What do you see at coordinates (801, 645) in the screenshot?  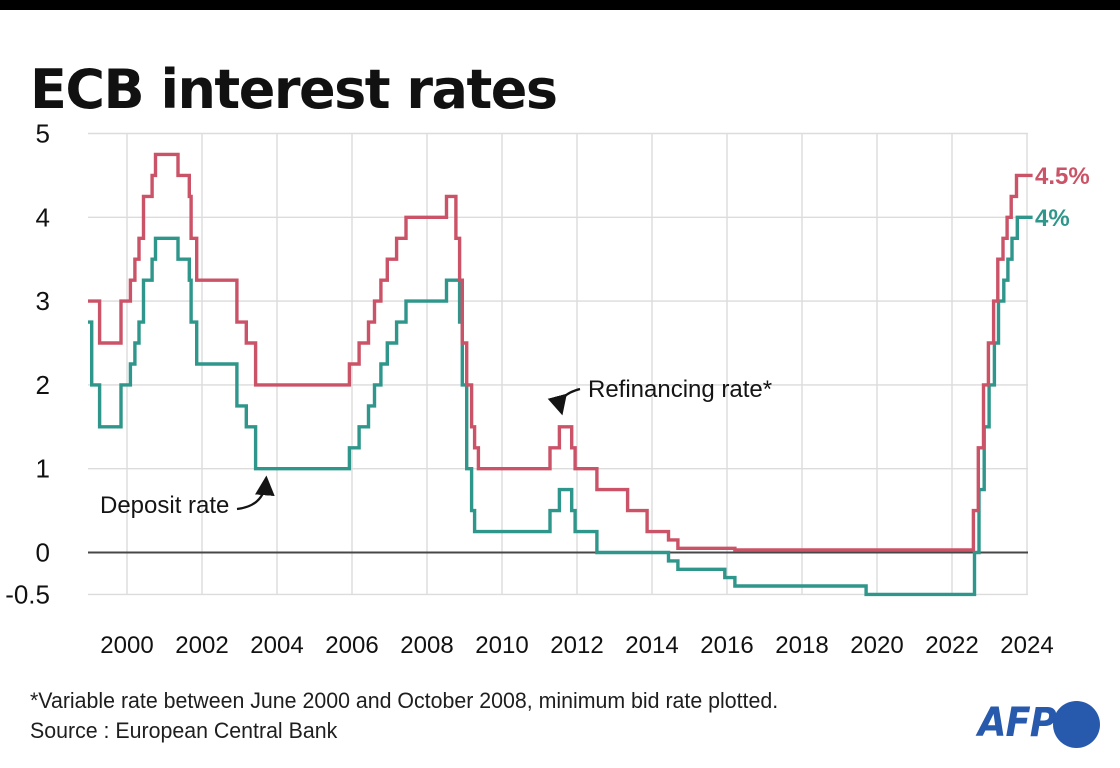 I see `x-tick-label: 2018` at bounding box center [801, 645].